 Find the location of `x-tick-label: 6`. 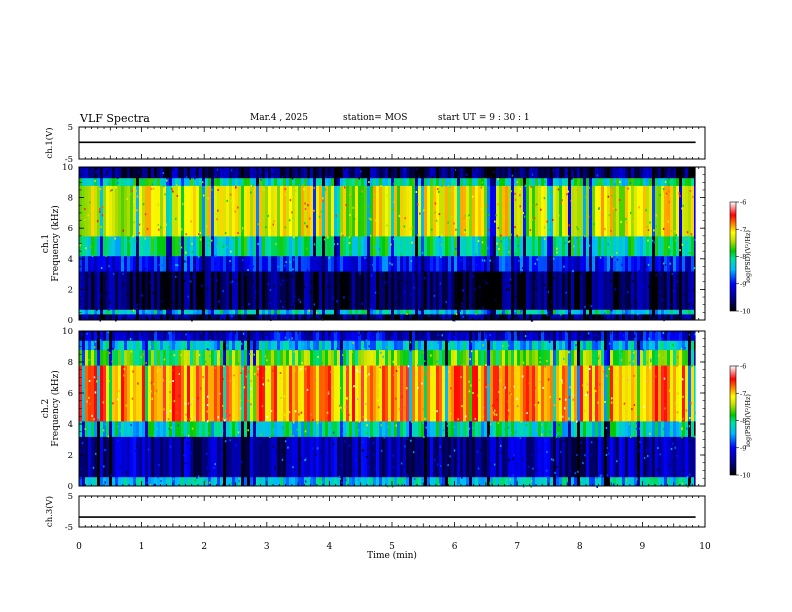

x-tick-label: 6 is located at coordinates (455, 547).